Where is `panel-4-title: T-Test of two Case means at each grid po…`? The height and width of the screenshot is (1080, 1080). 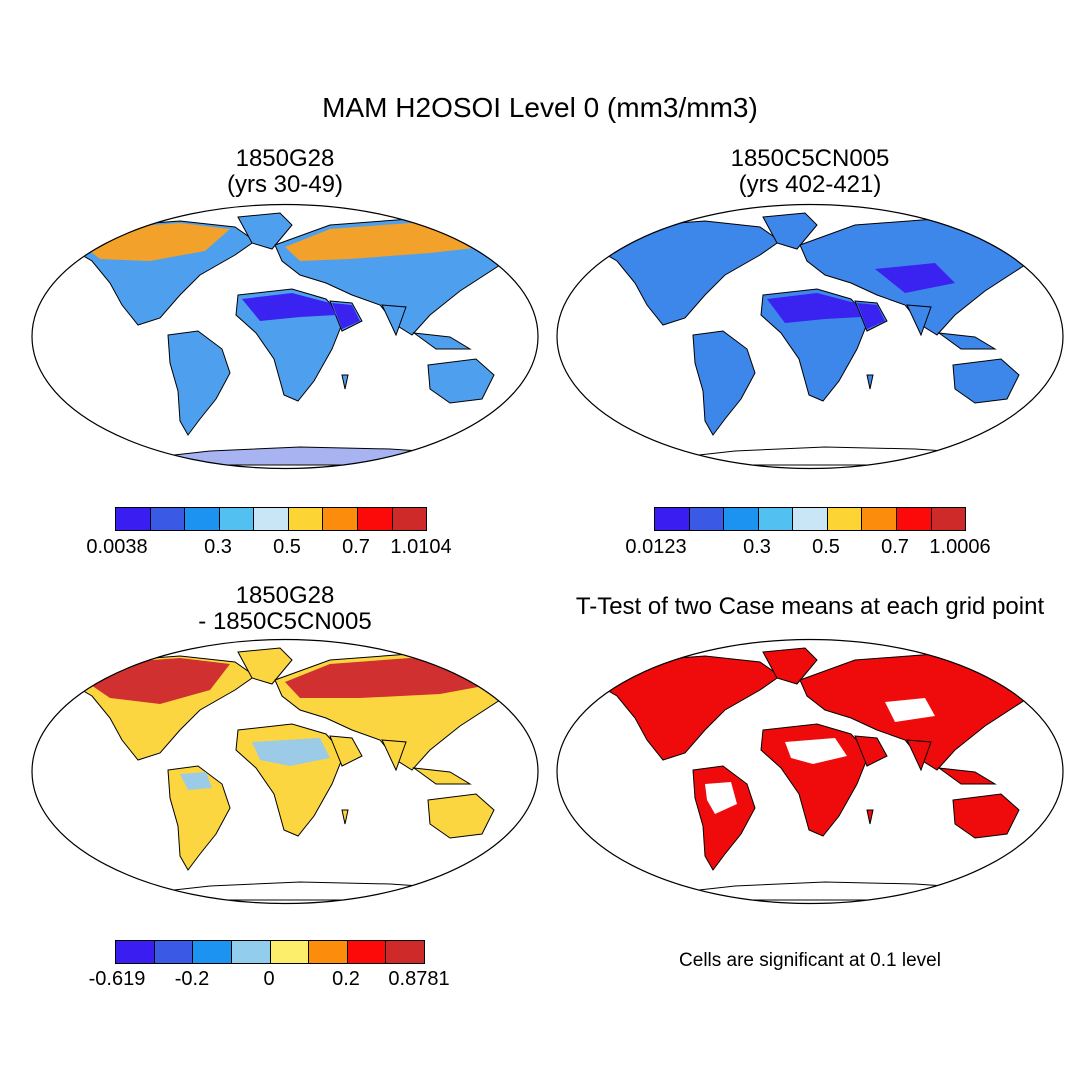
panel-4-title: T-Test of two Case means at each grid po… is located at coordinates (810, 607).